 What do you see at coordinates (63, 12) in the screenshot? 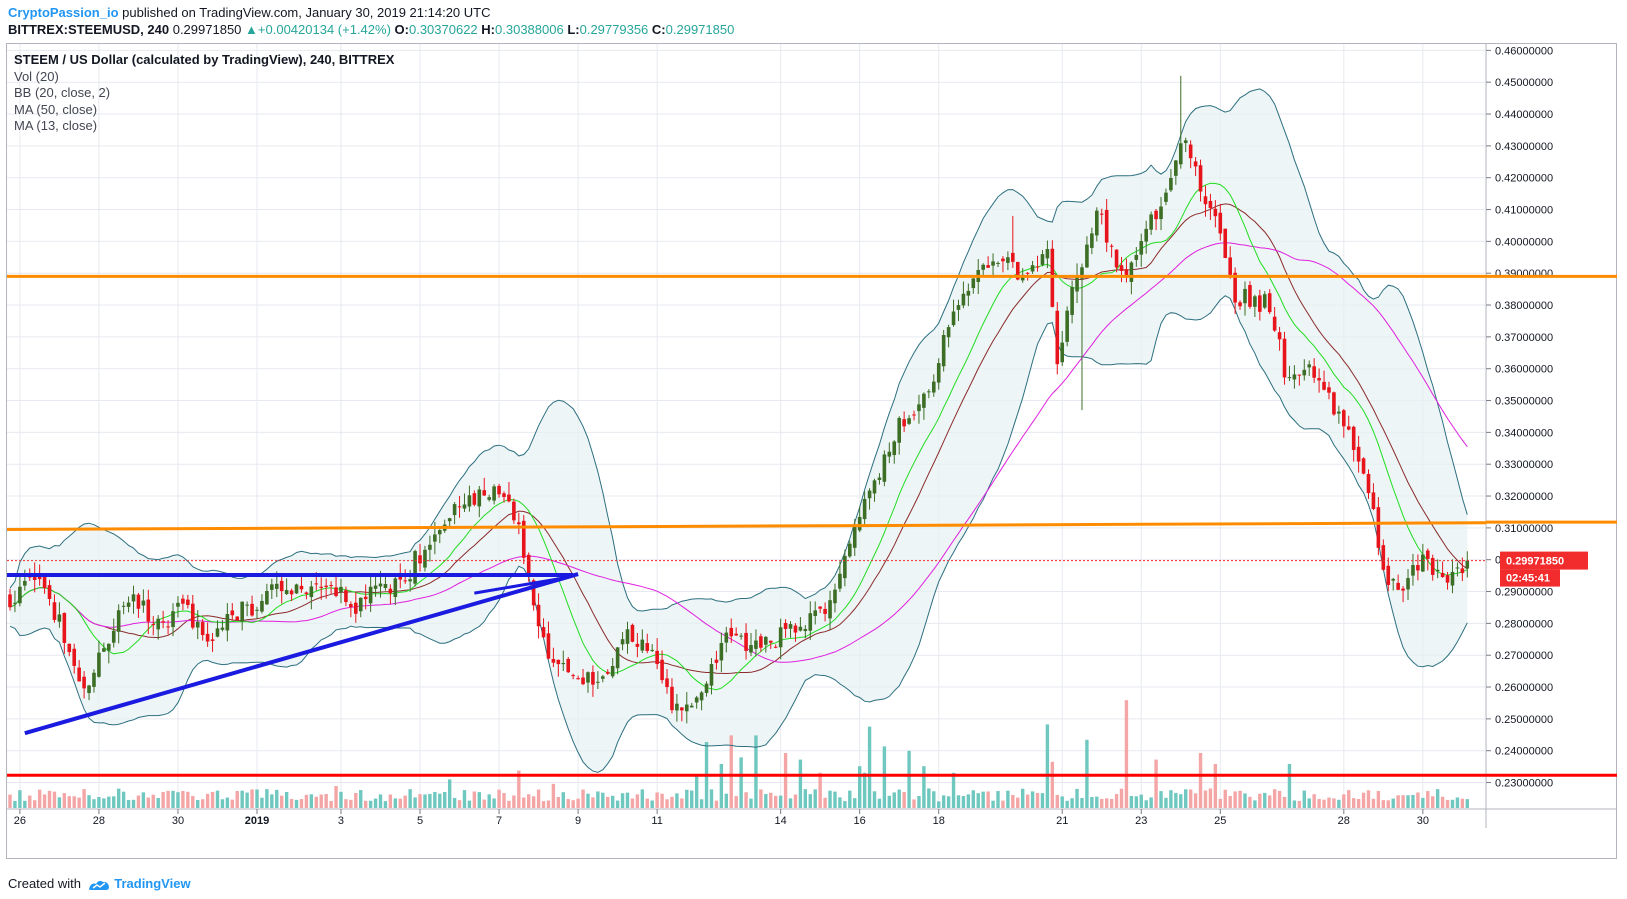
I see `publisher-name: CryptoPassion_io` at bounding box center [63, 12].